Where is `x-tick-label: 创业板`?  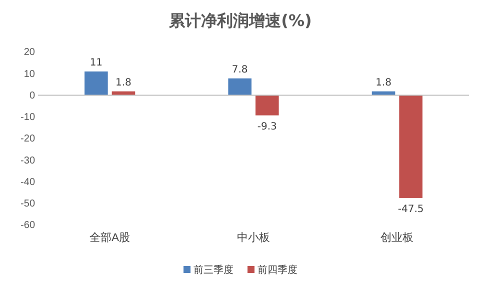
x-tick-label: 创业板 is located at coordinates (397, 237).